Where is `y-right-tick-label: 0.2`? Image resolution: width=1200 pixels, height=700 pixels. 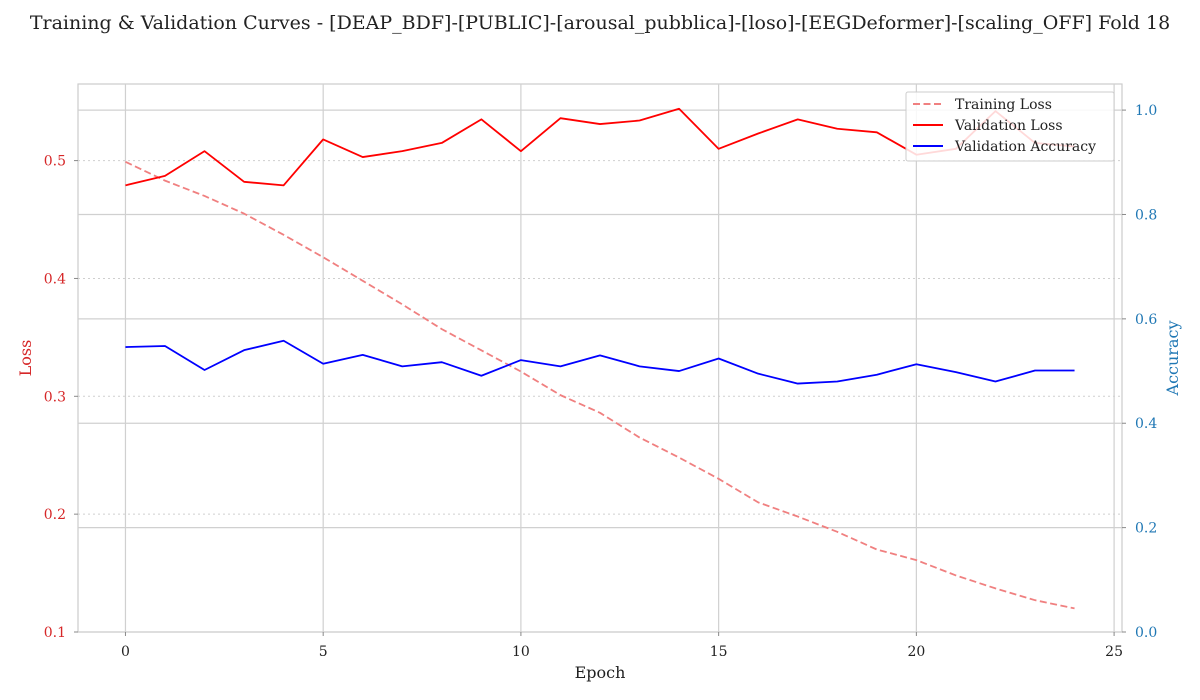 y-right-tick-label: 0.2 is located at coordinates (1146, 529).